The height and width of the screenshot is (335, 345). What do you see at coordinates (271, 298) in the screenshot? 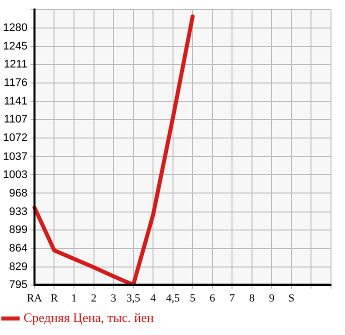
I see `x-tick-label: 9` at bounding box center [271, 298].